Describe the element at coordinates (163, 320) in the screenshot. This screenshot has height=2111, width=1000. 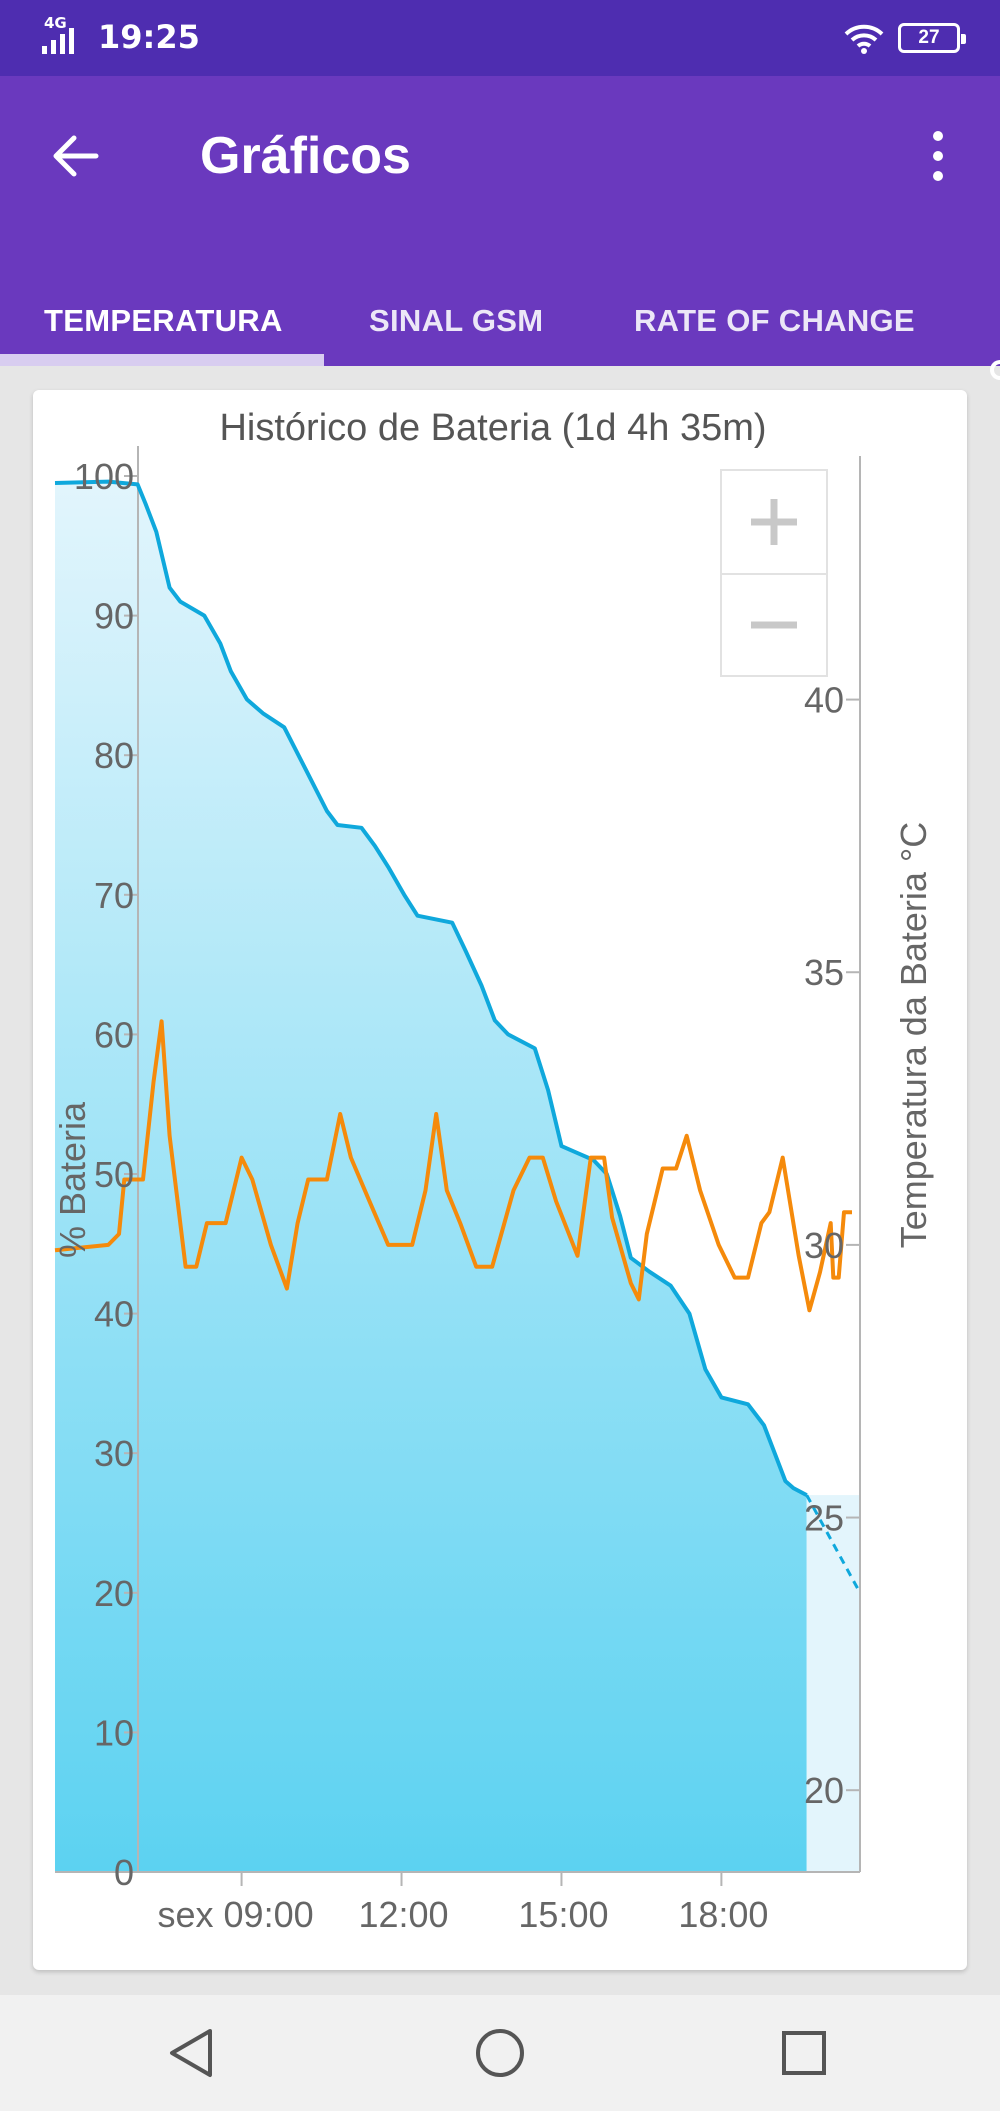
I see `tab-temperatura: TEMPERATURA` at that location.